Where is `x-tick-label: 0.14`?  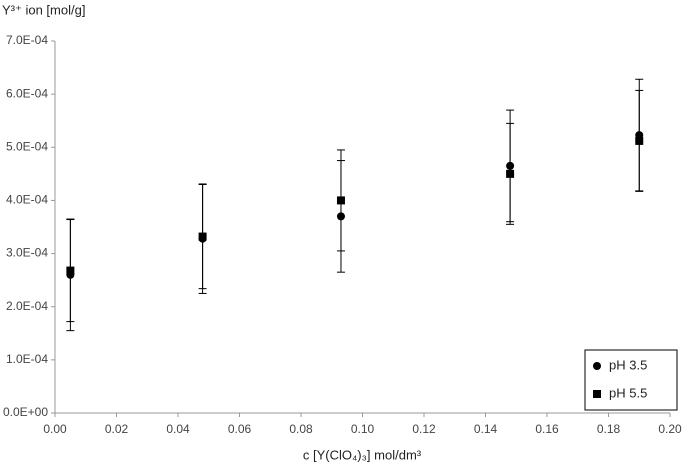
x-tick-label: 0.14 is located at coordinates (486, 429).